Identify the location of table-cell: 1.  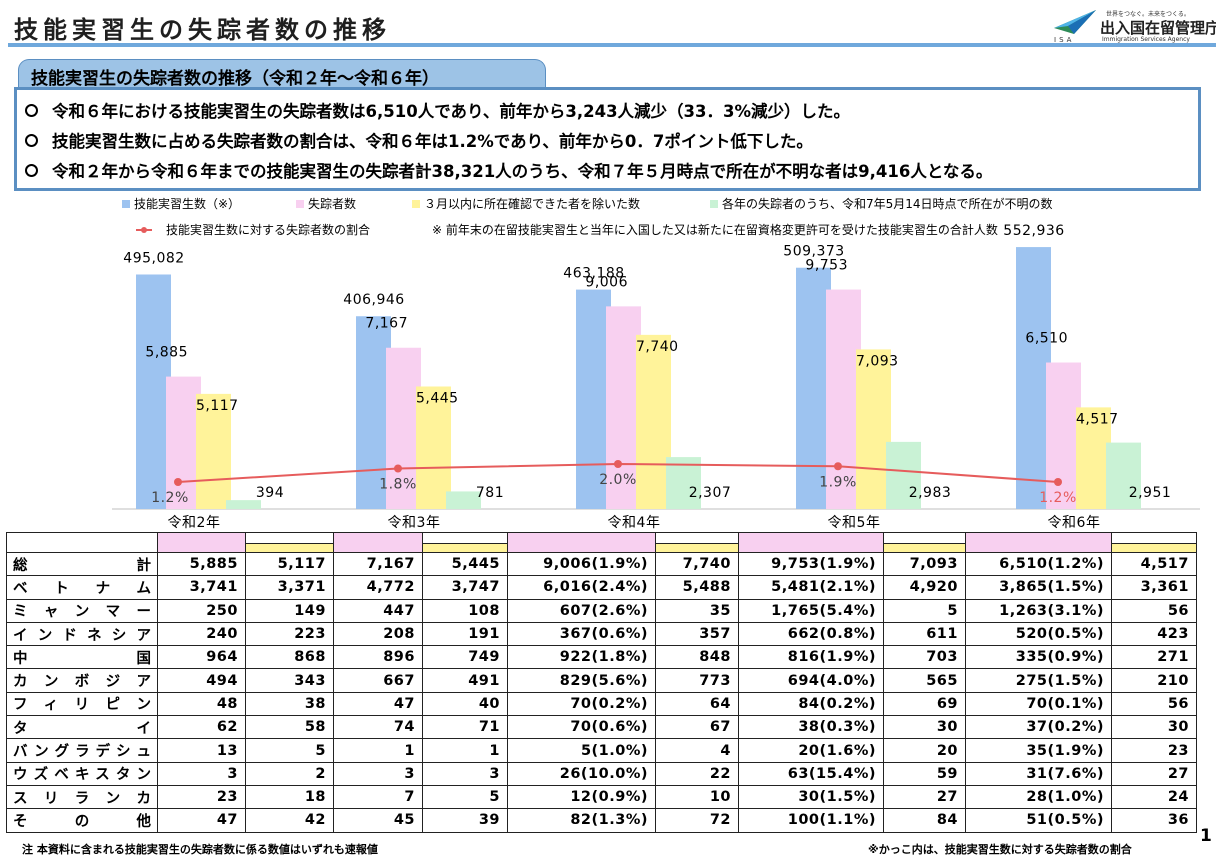
(465, 750).